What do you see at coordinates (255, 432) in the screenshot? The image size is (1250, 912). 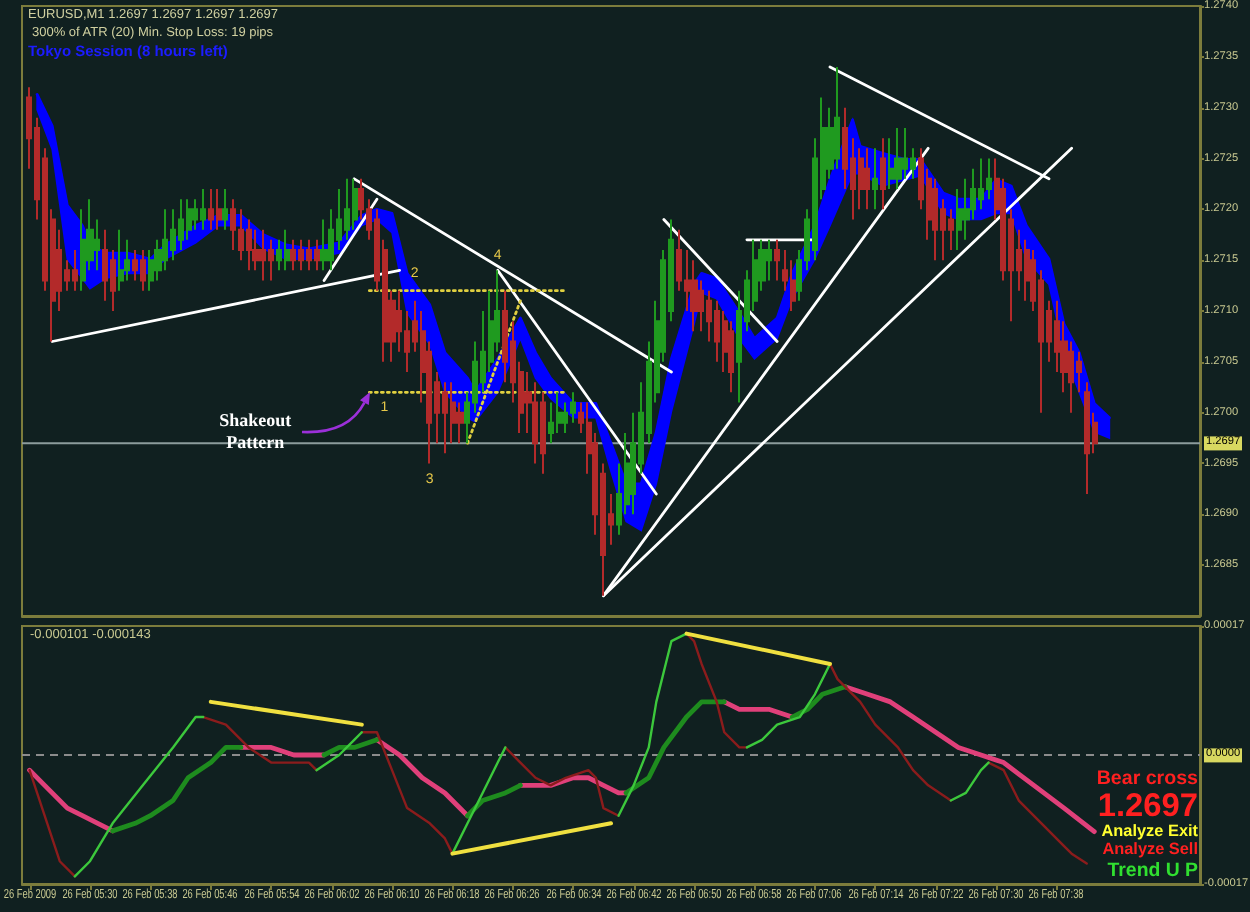 I see `annotation: Shakeout Pattern` at bounding box center [255, 432].